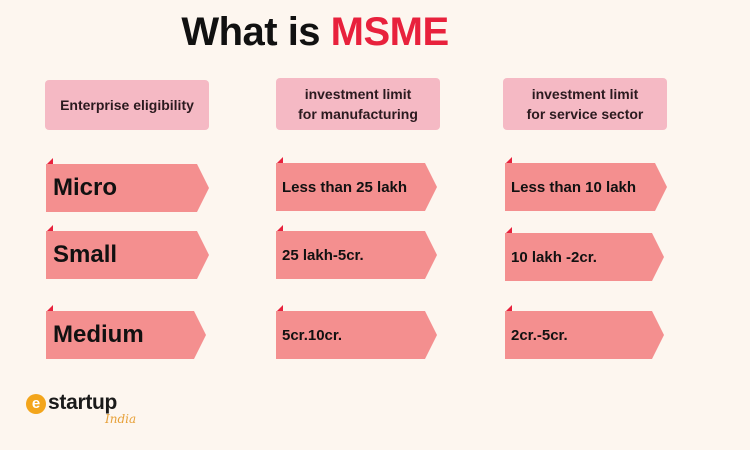 This screenshot has width=750, height=450. What do you see at coordinates (574, 187) in the screenshot?
I see `value-label: Less than 10 lakh` at bounding box center [574, 187].